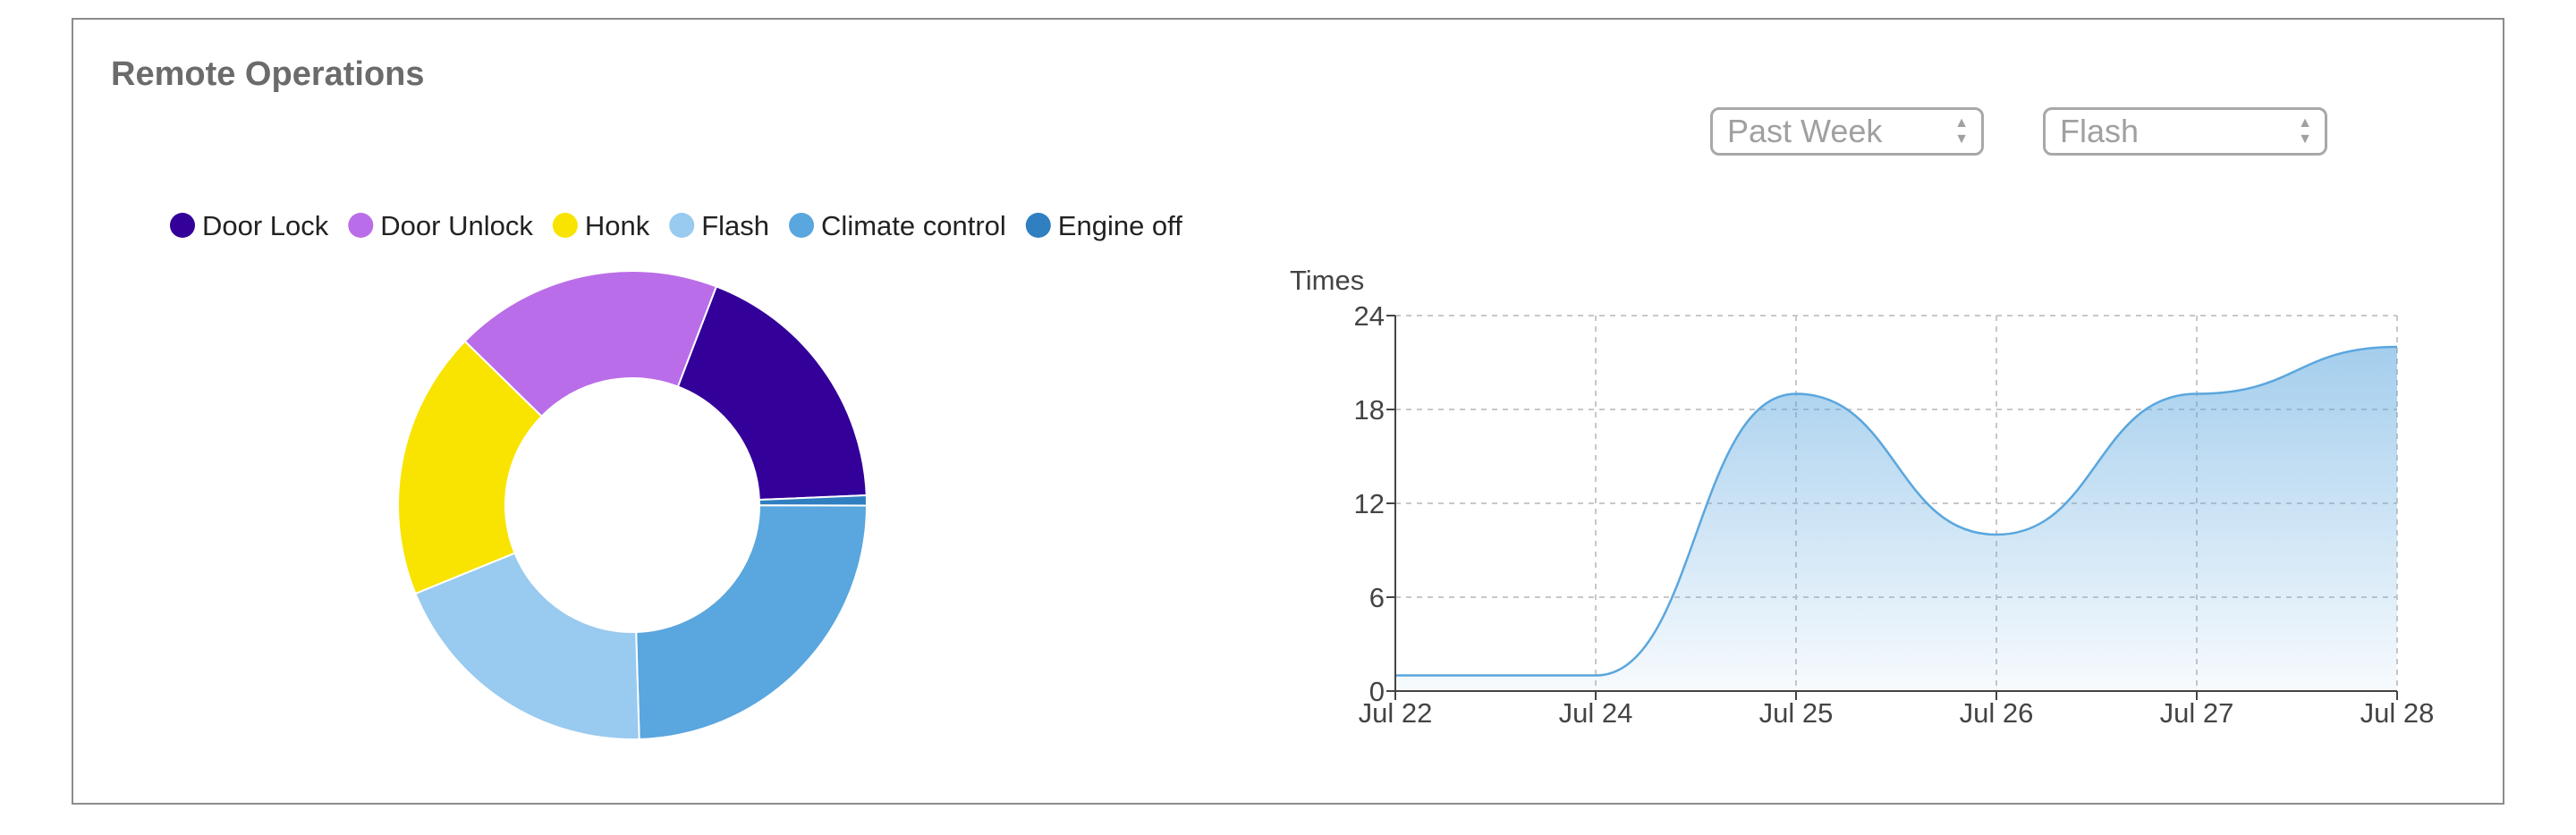 This screenshot has height=835, width=2576. I want to click on y-tick-label: 24, so click(1369, 316).